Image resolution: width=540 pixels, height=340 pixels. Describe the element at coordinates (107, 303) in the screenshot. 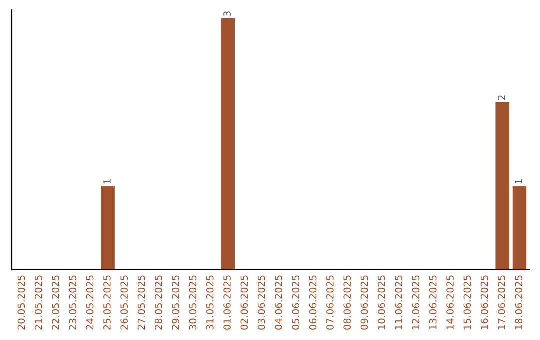

I see `x-tick-label: 25.05.2025` at that location.